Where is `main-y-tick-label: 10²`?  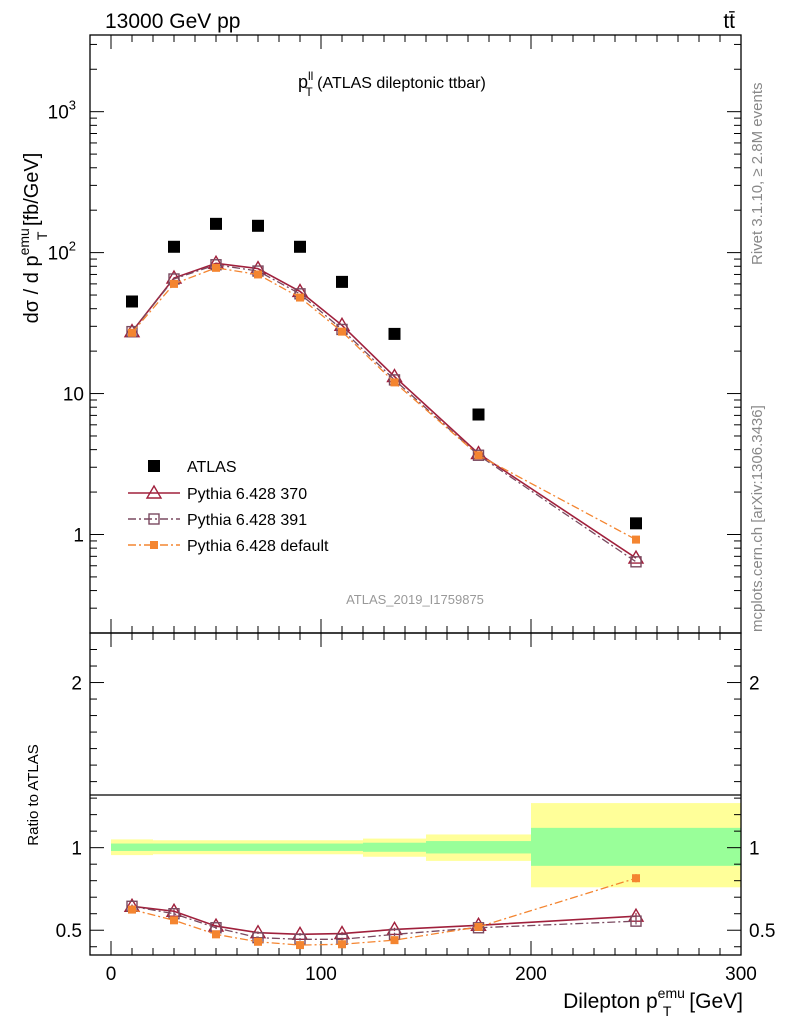 main-y-tick-label: 10² is located at coordinates (62, 252).